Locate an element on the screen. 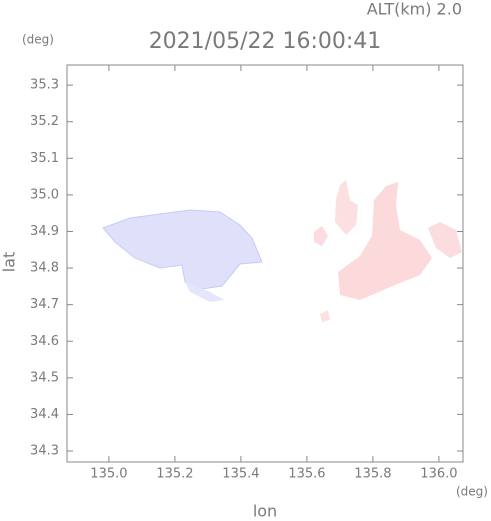 The height and width of the screenshot is (521, 491). x-tick-label: 135.0 is located at coordinates (108, 474).